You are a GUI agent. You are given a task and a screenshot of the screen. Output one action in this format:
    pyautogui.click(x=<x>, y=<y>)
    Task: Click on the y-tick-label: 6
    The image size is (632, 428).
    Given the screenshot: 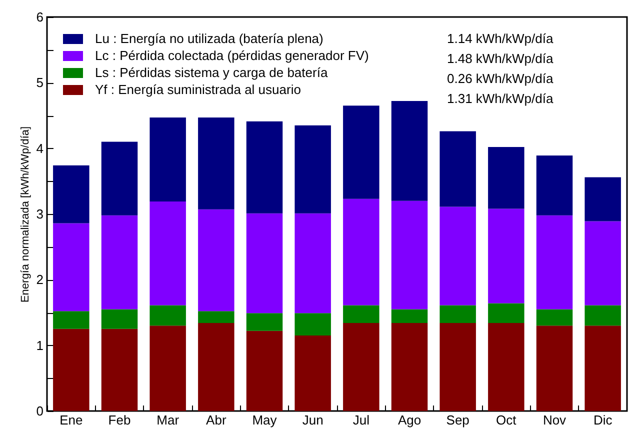 What is the action you would take?
    pyautogui.click(x=40, y=17)
    